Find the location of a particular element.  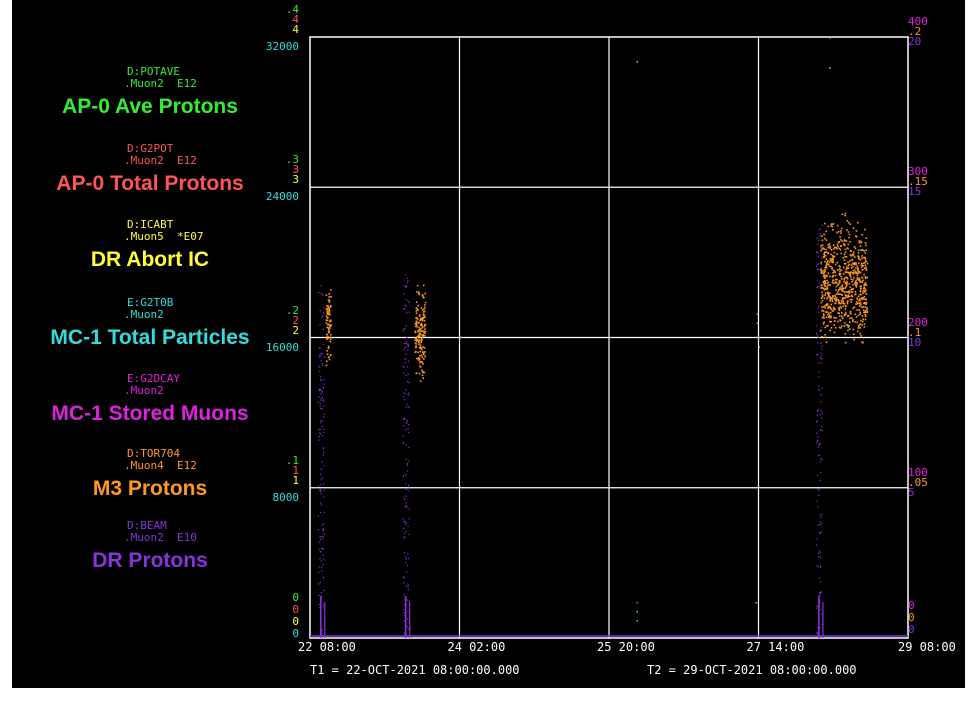

legend-device-name: E:G2DCAY is located at coordinates (153, 378).